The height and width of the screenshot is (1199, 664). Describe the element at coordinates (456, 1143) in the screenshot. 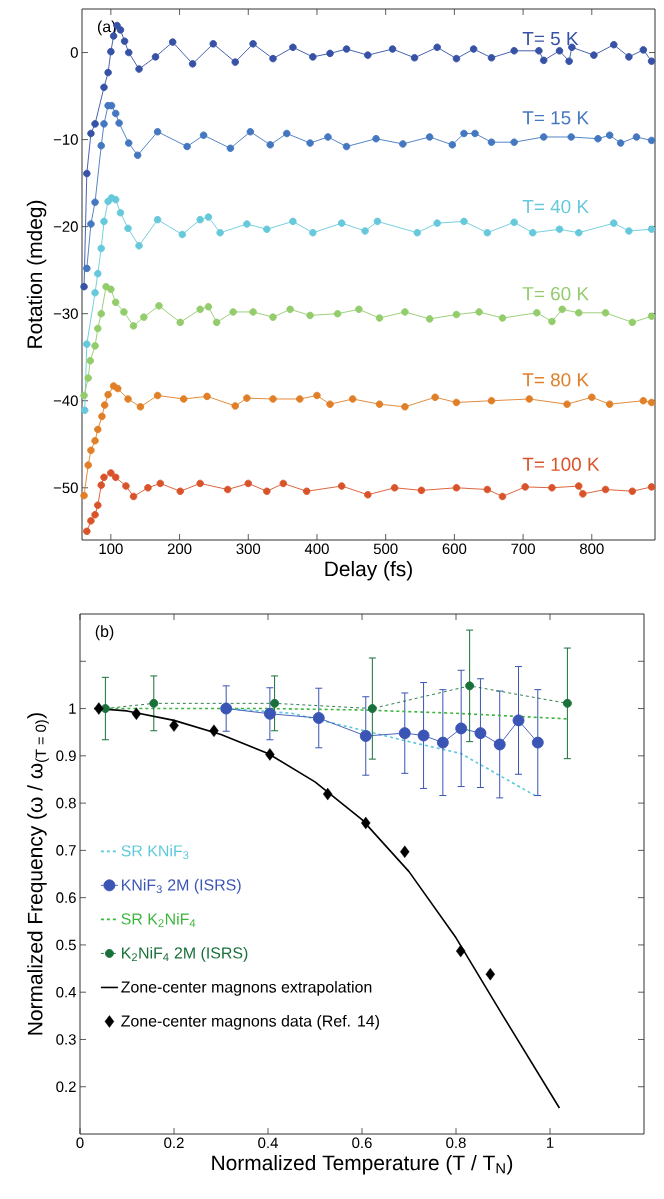

I see `x-tick-label: 0.8` at that location.